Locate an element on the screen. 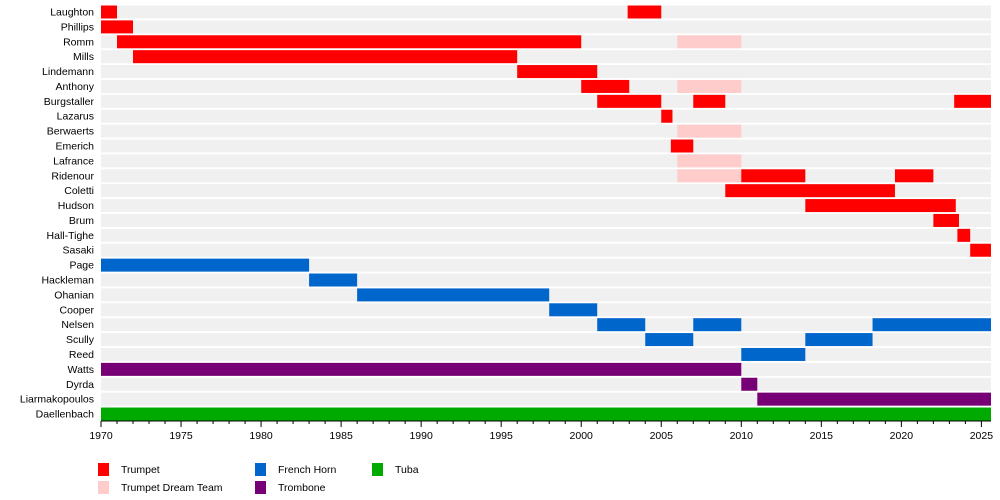  member-label: Lindemann is located at coordinates (68, 72).